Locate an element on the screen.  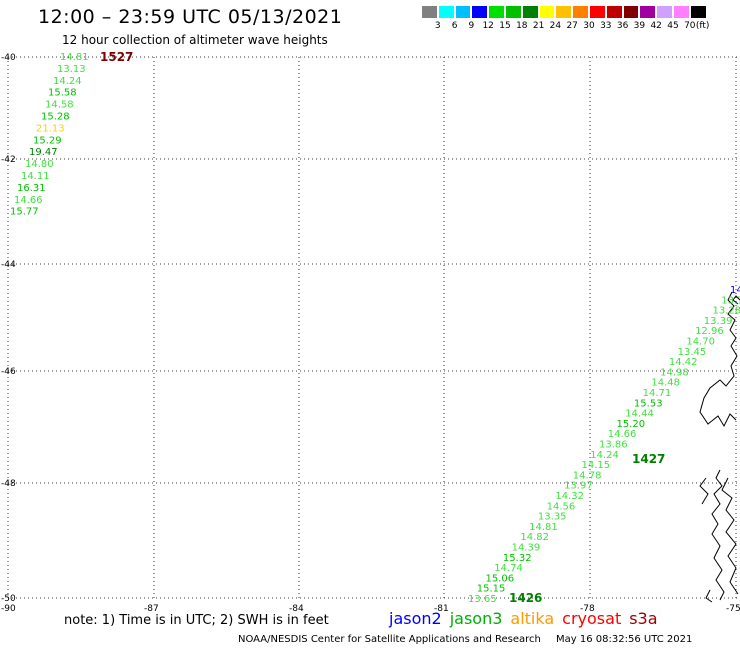
color-scale-label: 39 is located at coordinates (639, 26).